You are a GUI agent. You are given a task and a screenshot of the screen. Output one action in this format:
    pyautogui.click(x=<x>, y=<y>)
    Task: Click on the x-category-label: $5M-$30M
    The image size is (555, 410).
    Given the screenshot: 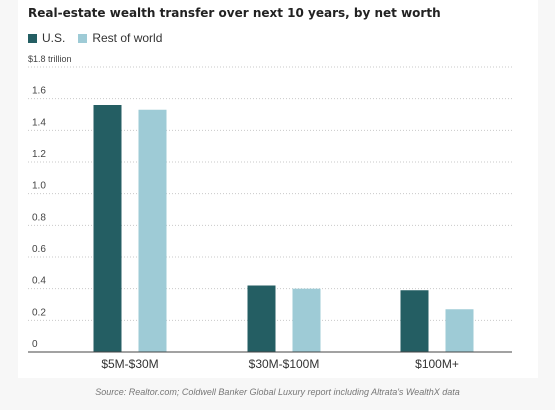 What is the action you would take?
    pyautogui.click(x=129, y=364)
    